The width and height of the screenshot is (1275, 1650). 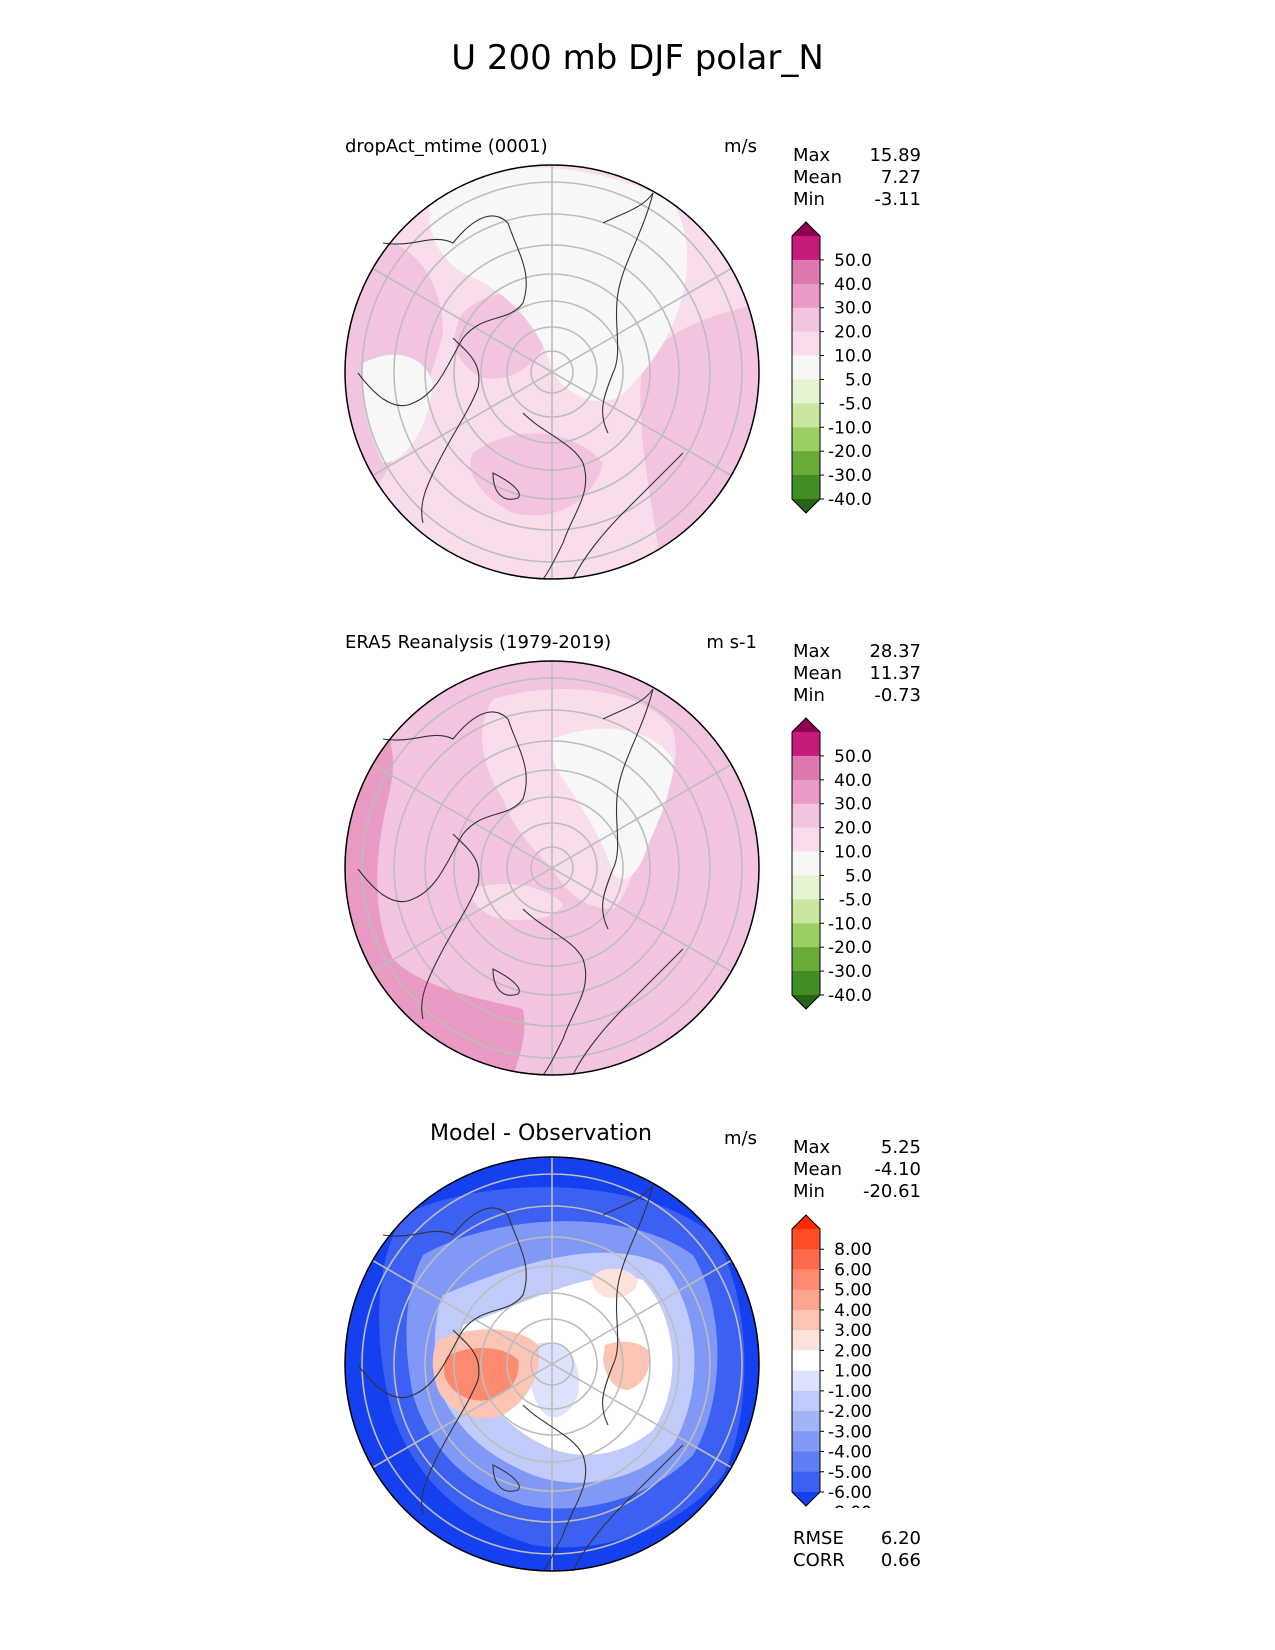 I want to click on panel2-polar-map, so click(x=552, y=868).